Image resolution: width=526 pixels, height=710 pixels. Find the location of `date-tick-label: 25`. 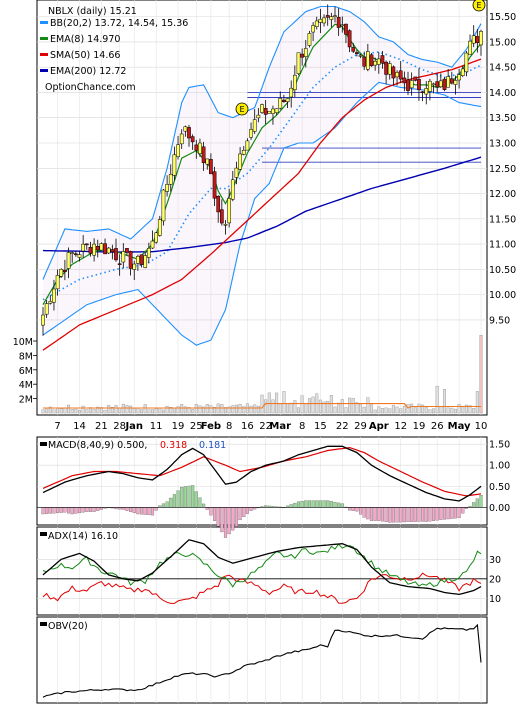

date-tick-label: 25 is located at coordinates (196, 426).